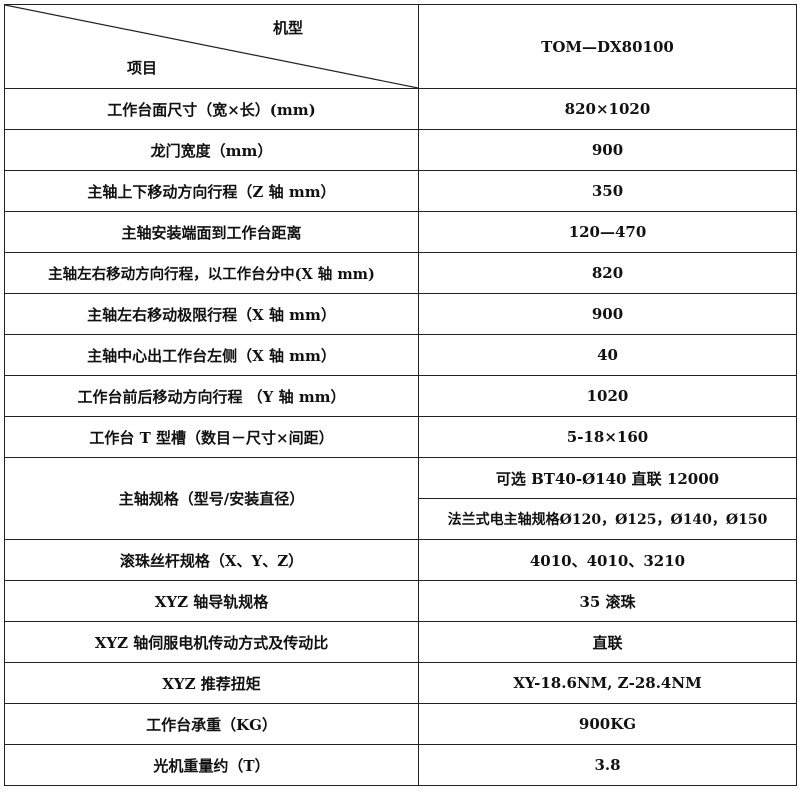 The height and width of the screenshot is (800, 800). Describe the element at coordinates (211, 437) in the screenshot. I see `item-cell: 工作台 T 型槽（数目－尺寸×间距）` at that location.